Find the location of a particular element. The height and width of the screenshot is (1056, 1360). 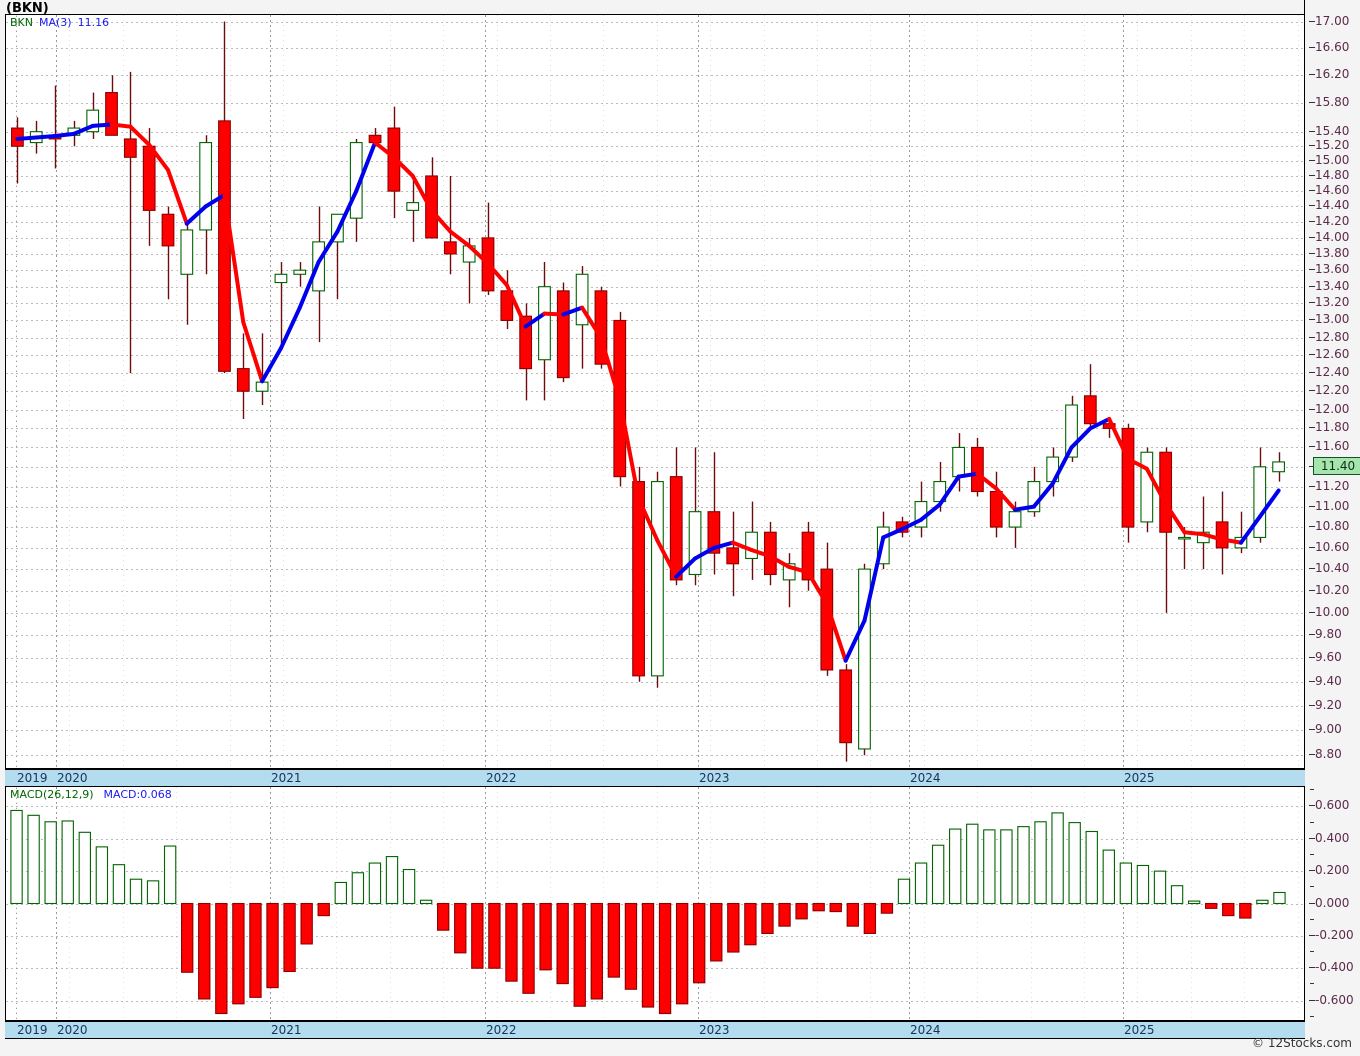

price-axis-label: 10.60 is located at coordinates (1332, 546).